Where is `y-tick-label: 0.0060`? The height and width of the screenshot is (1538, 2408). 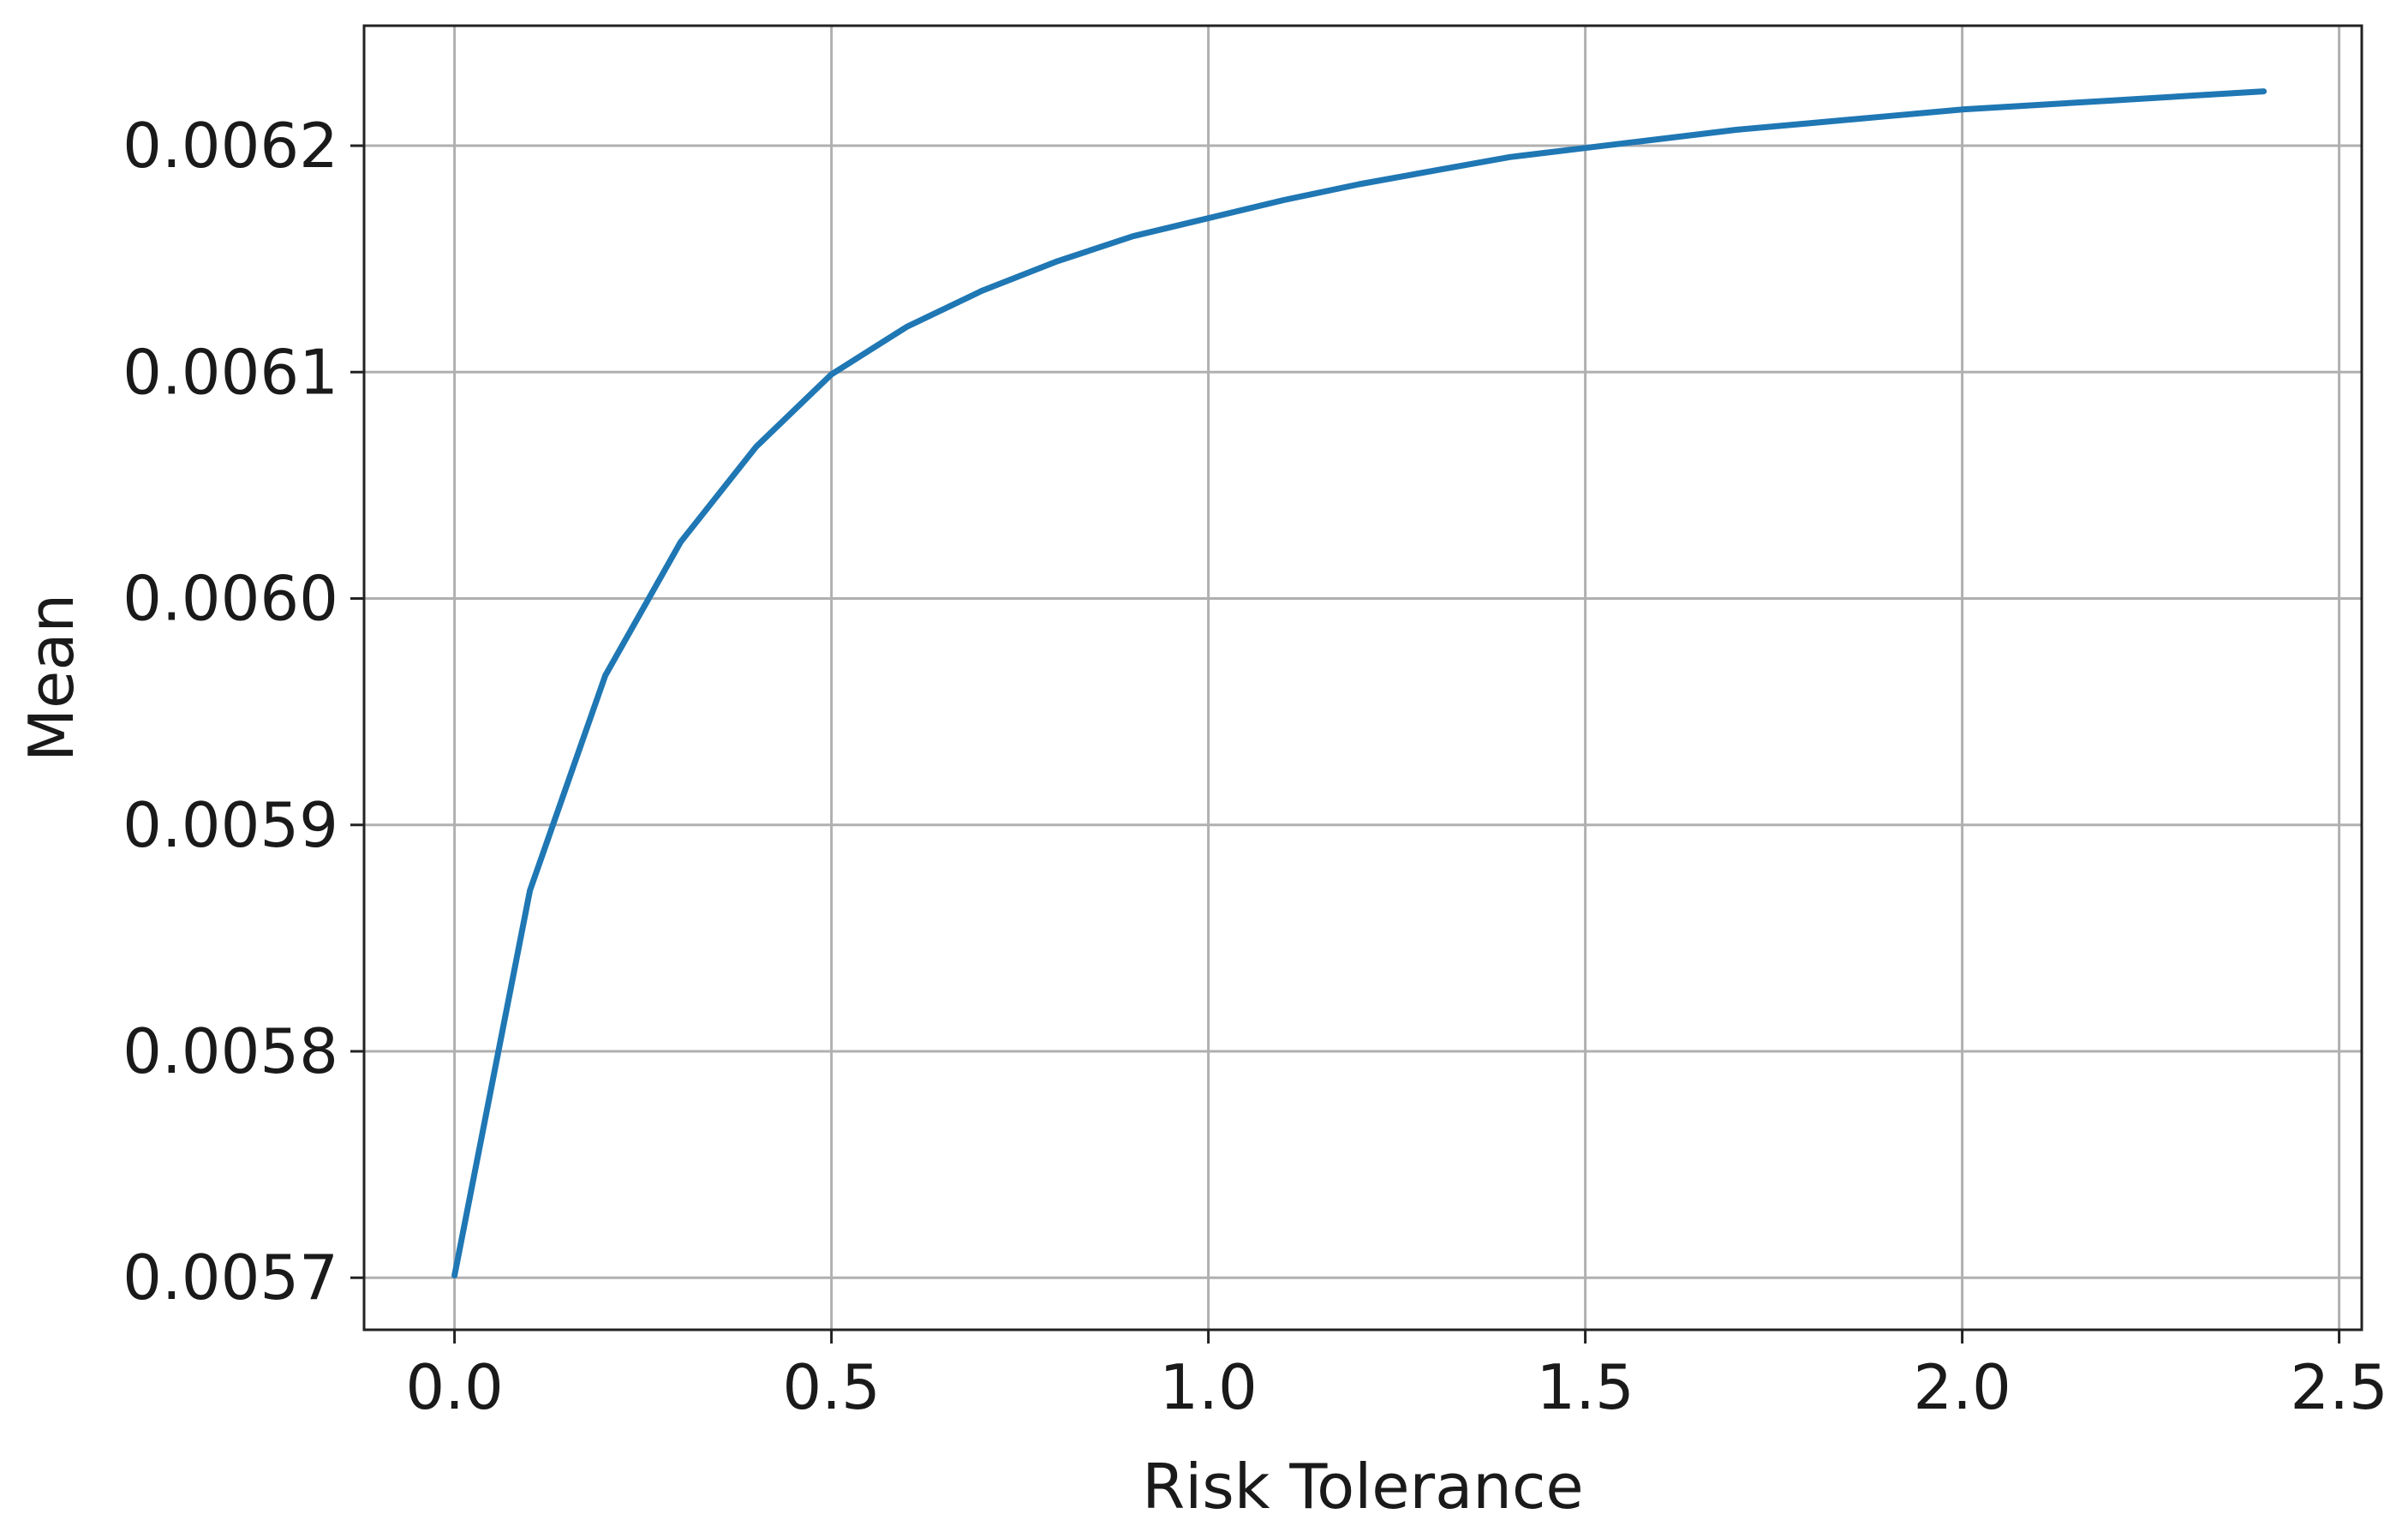 y-tick-label: 0.0060 is located at coordinates (230, 599).